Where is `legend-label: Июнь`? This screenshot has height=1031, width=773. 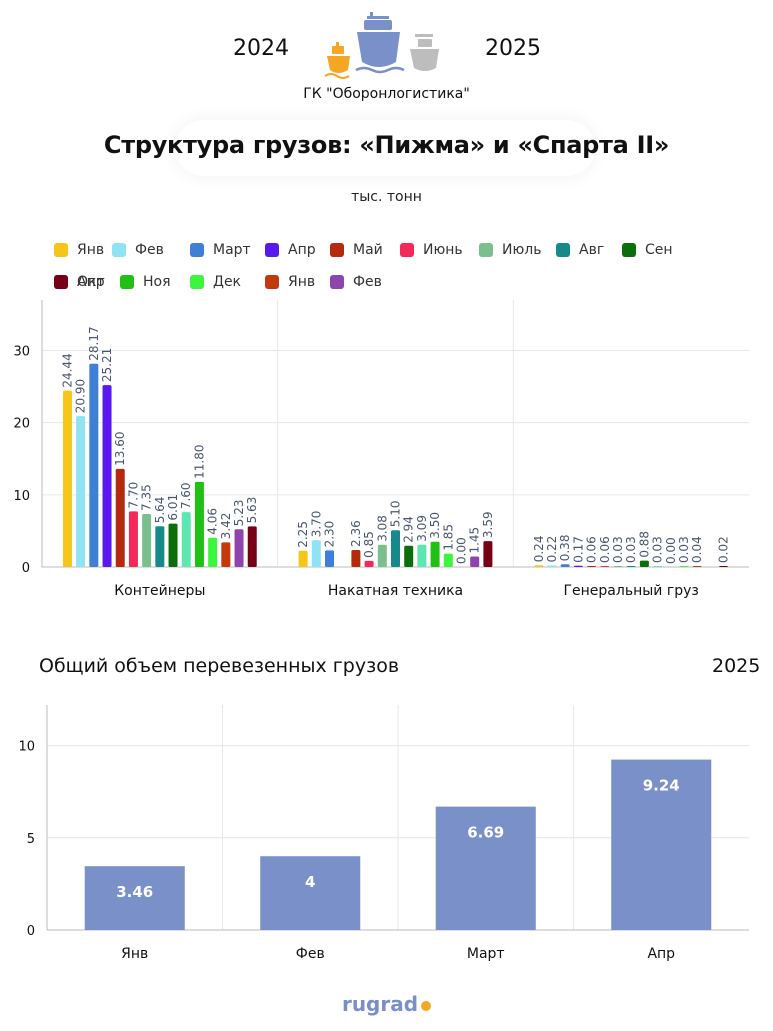
legend-label: Июнь is located at coordinates (443, 250).